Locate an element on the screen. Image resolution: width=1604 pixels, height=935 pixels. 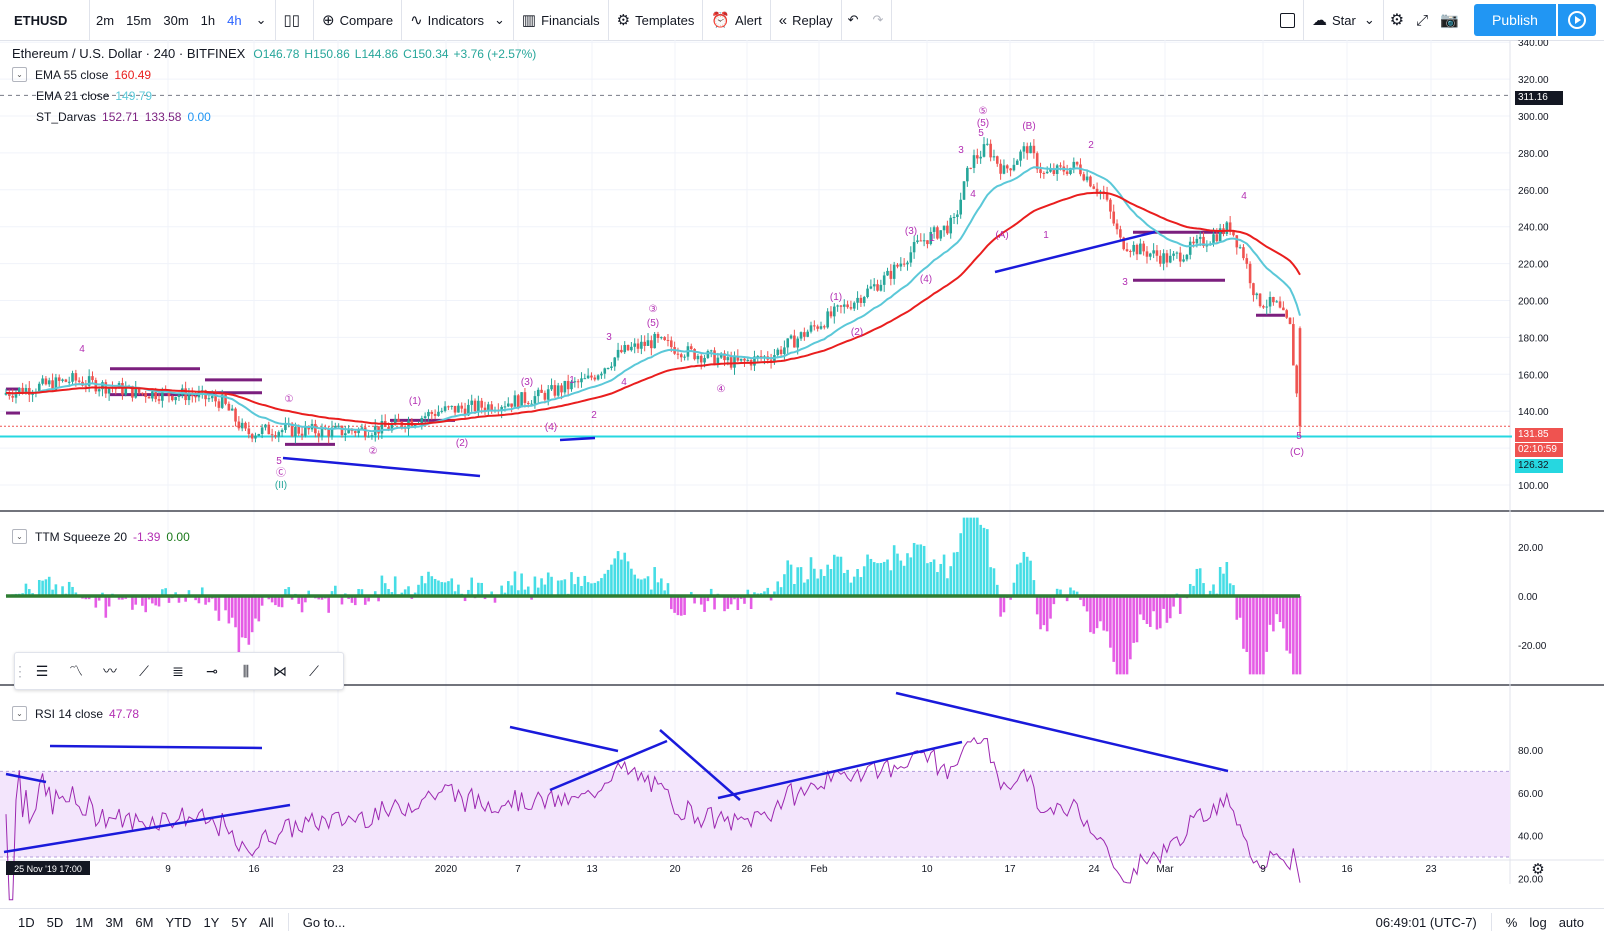
range-all: All is located at coordinates (266, 922).